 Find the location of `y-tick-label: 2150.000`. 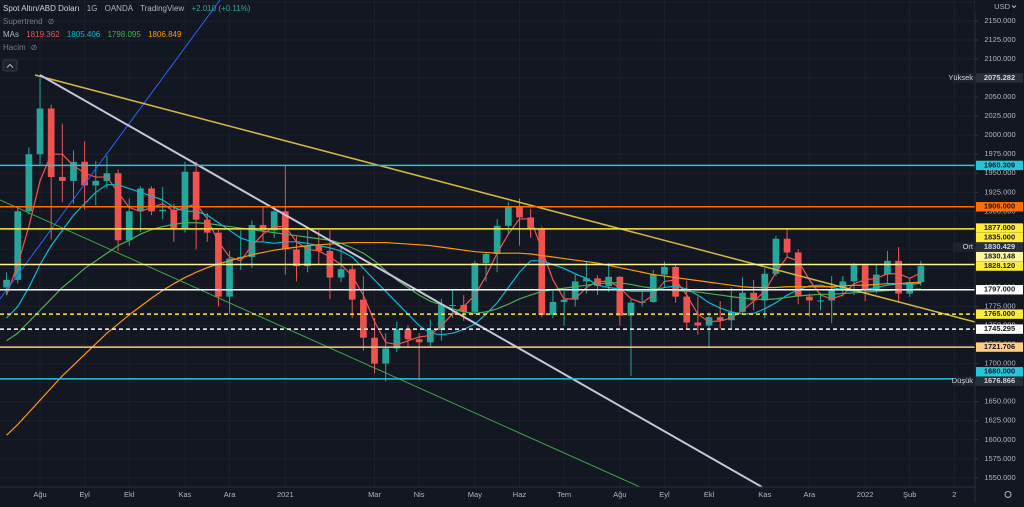

y-tick-label: 2150.000 is located at coordinates (999, 20).